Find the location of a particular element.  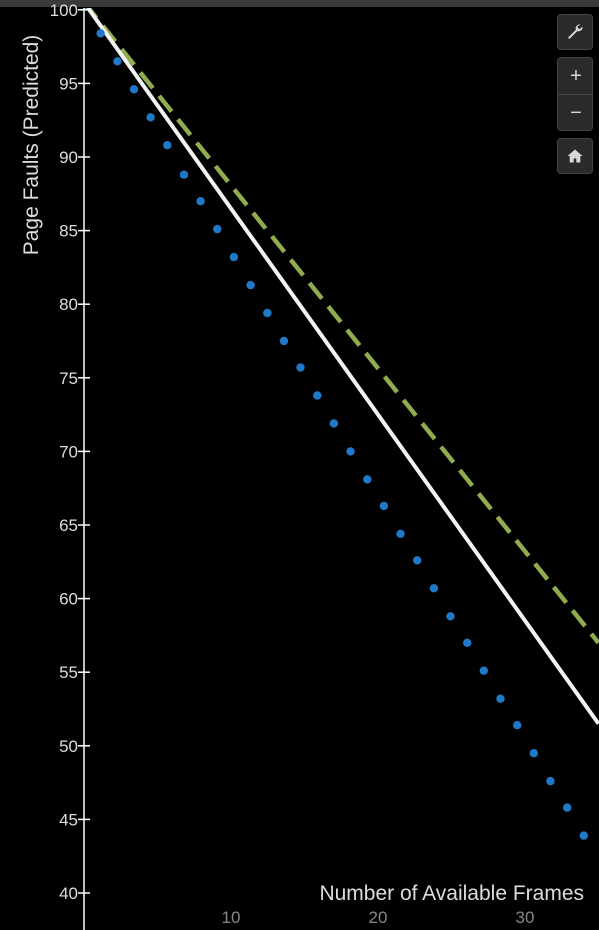

y-tick-label: 40 is located at coordinates (68, 893).